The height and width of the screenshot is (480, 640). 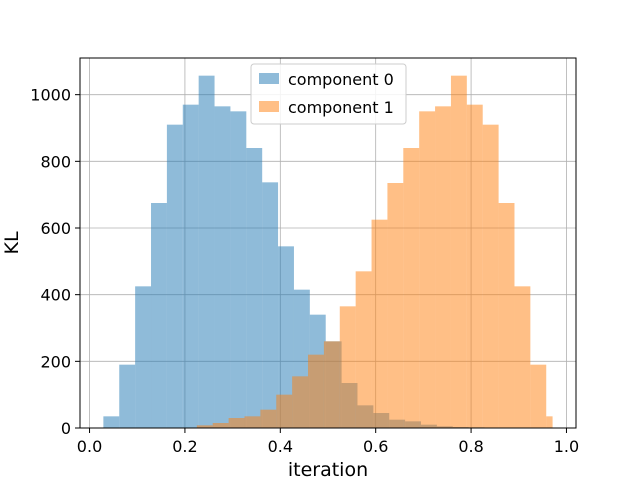 I want to click on x-tick-label-0: 0.0, so click(x=89, y=446).